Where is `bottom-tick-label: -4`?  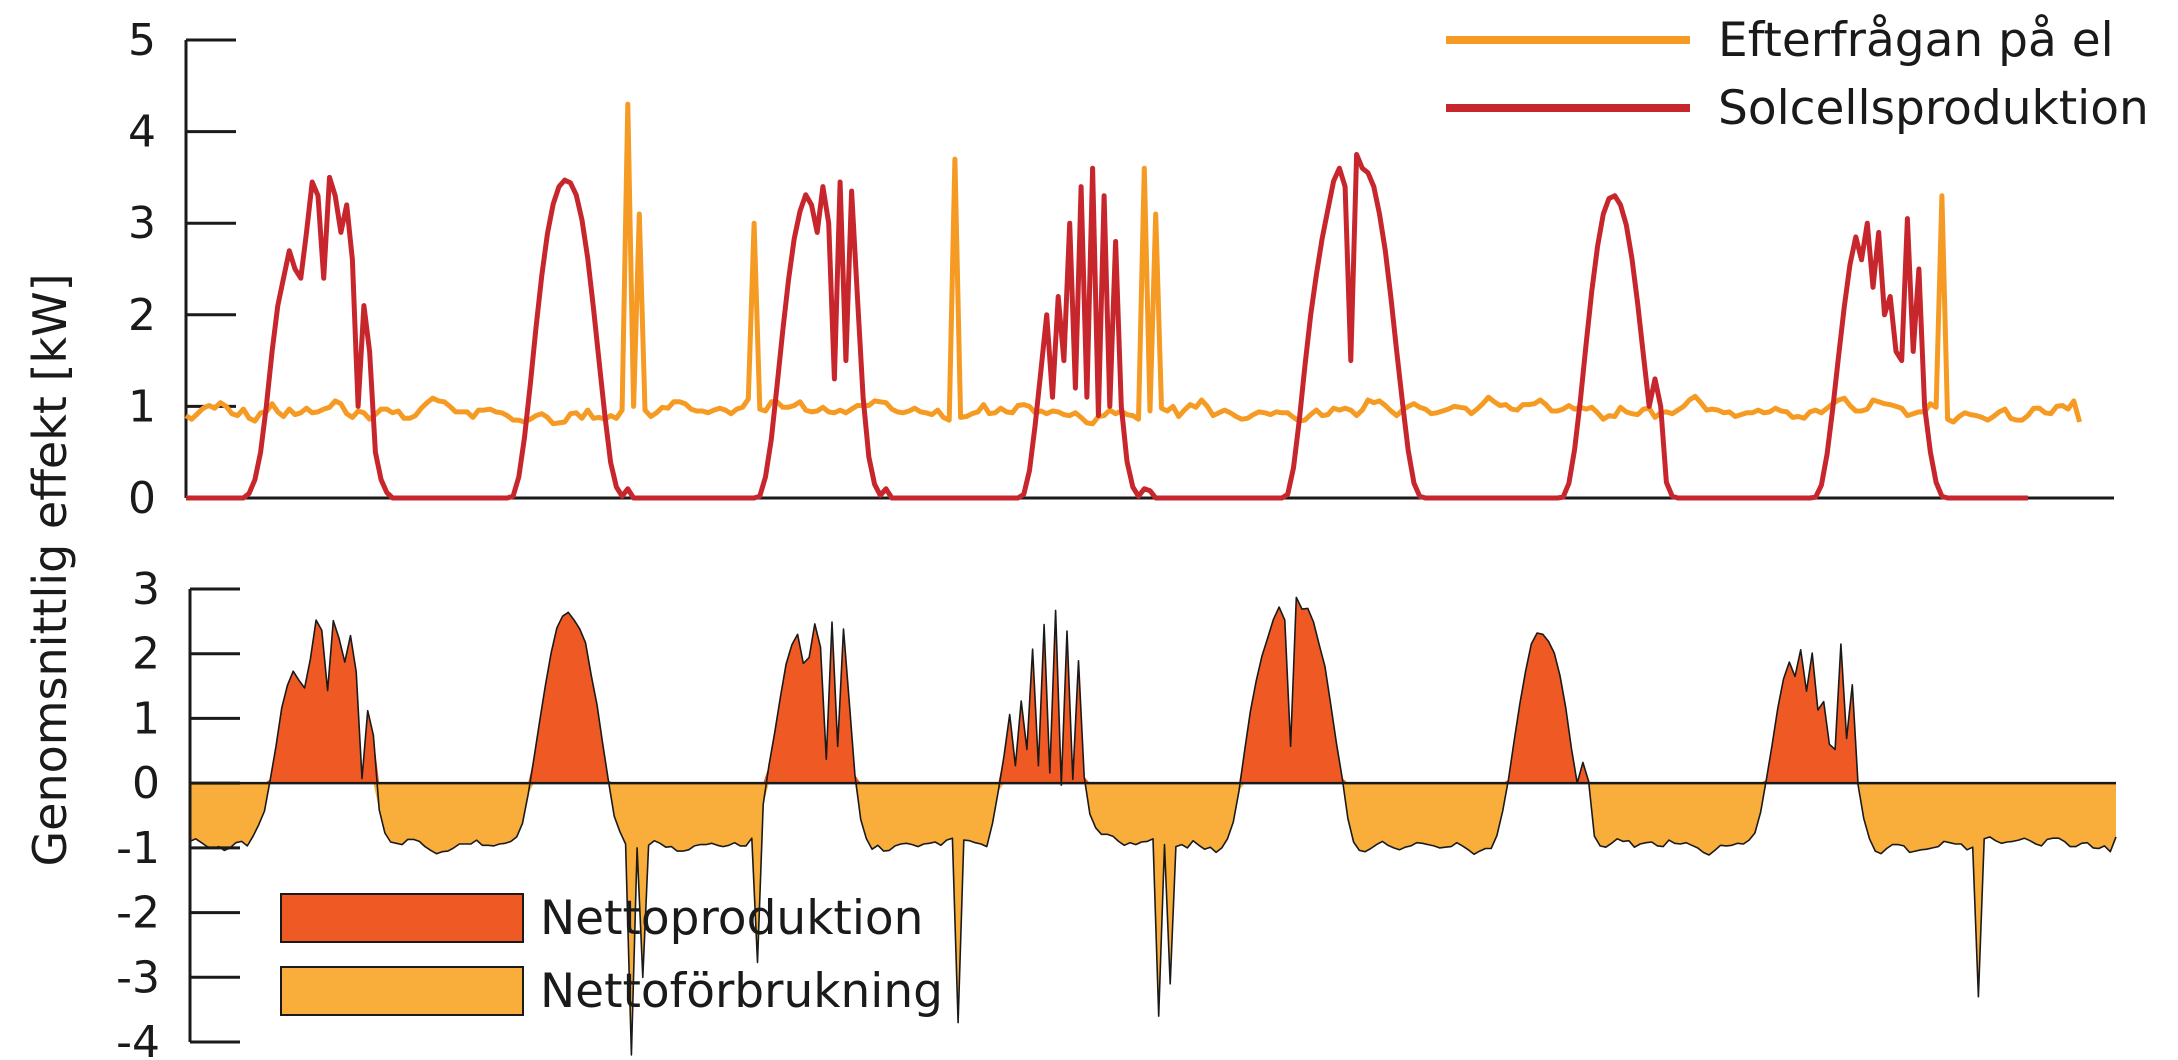
bottom-tick-label: -4 is located at coordinates (138, 1038).